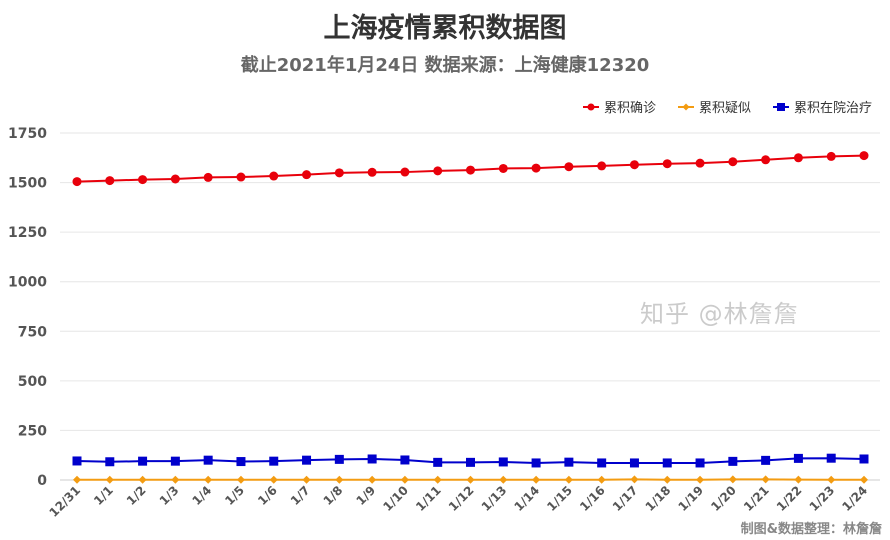  I want to click on legend-item: 累积确诊, so click(619, 106).